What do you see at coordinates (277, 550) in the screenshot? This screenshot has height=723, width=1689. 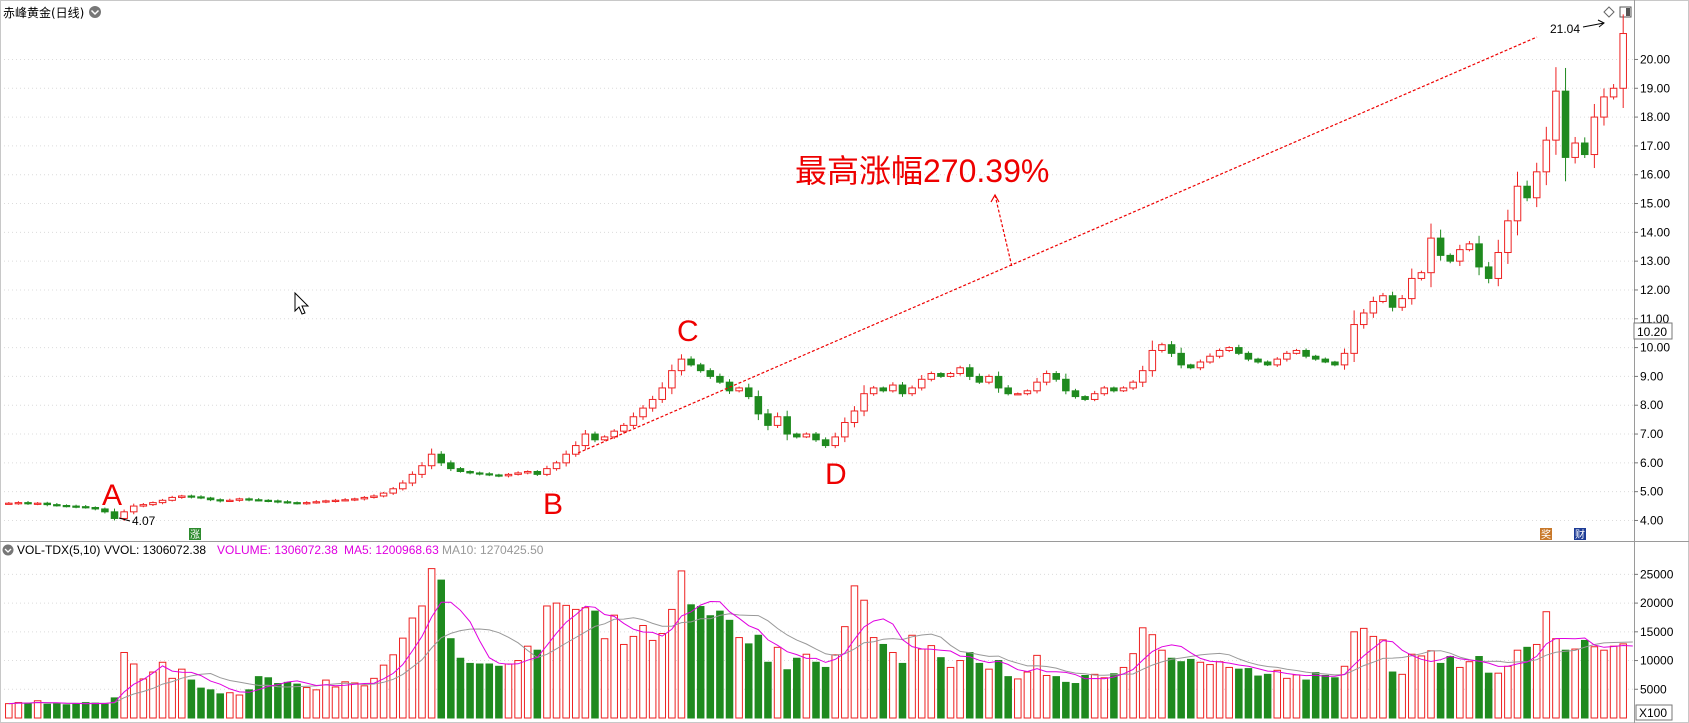 I see `volume-label: VOLUME: 1306072.38` at bounding box center [277, 550].